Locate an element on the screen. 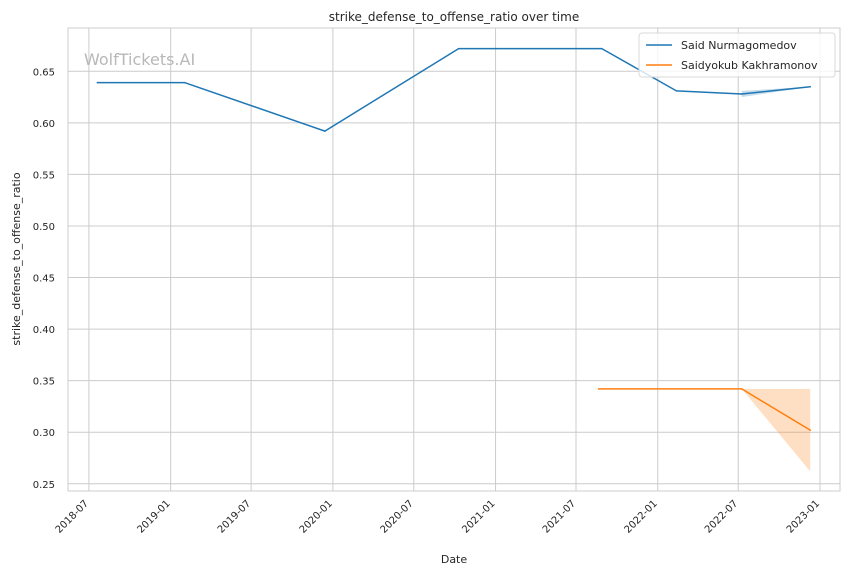 Image resolution: width=852 pixels, height=575 pixels. confidence-bands is located at coordinates (776, 279).